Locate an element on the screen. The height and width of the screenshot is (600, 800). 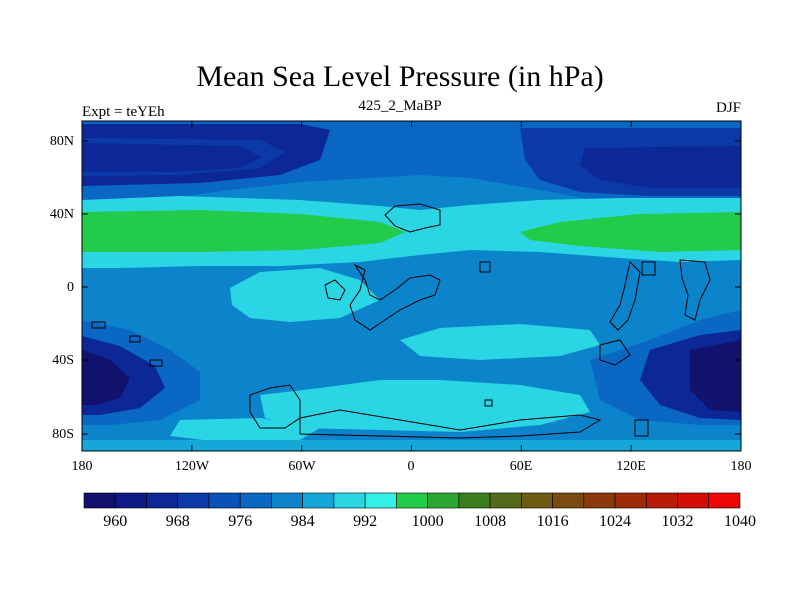
north-pacific-low-core is located at coordinates (660, 167).